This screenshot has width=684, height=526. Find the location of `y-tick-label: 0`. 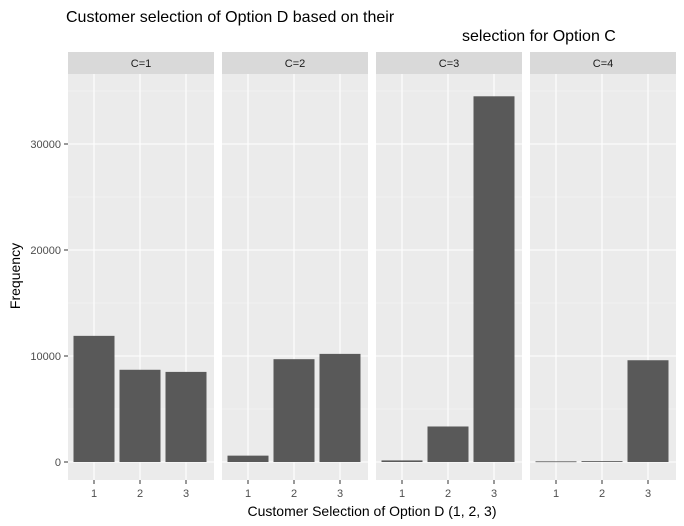

y-tick-label: 0 is located at coordinates (58, 463).